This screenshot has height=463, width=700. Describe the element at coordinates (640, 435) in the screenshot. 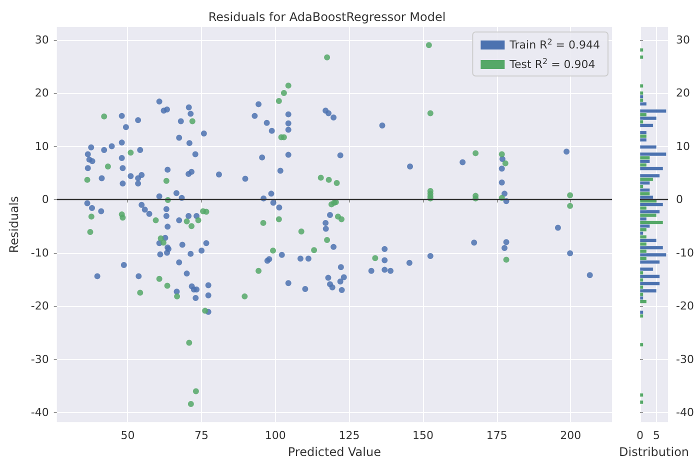

I see `x-tick-label: 0` at that location.